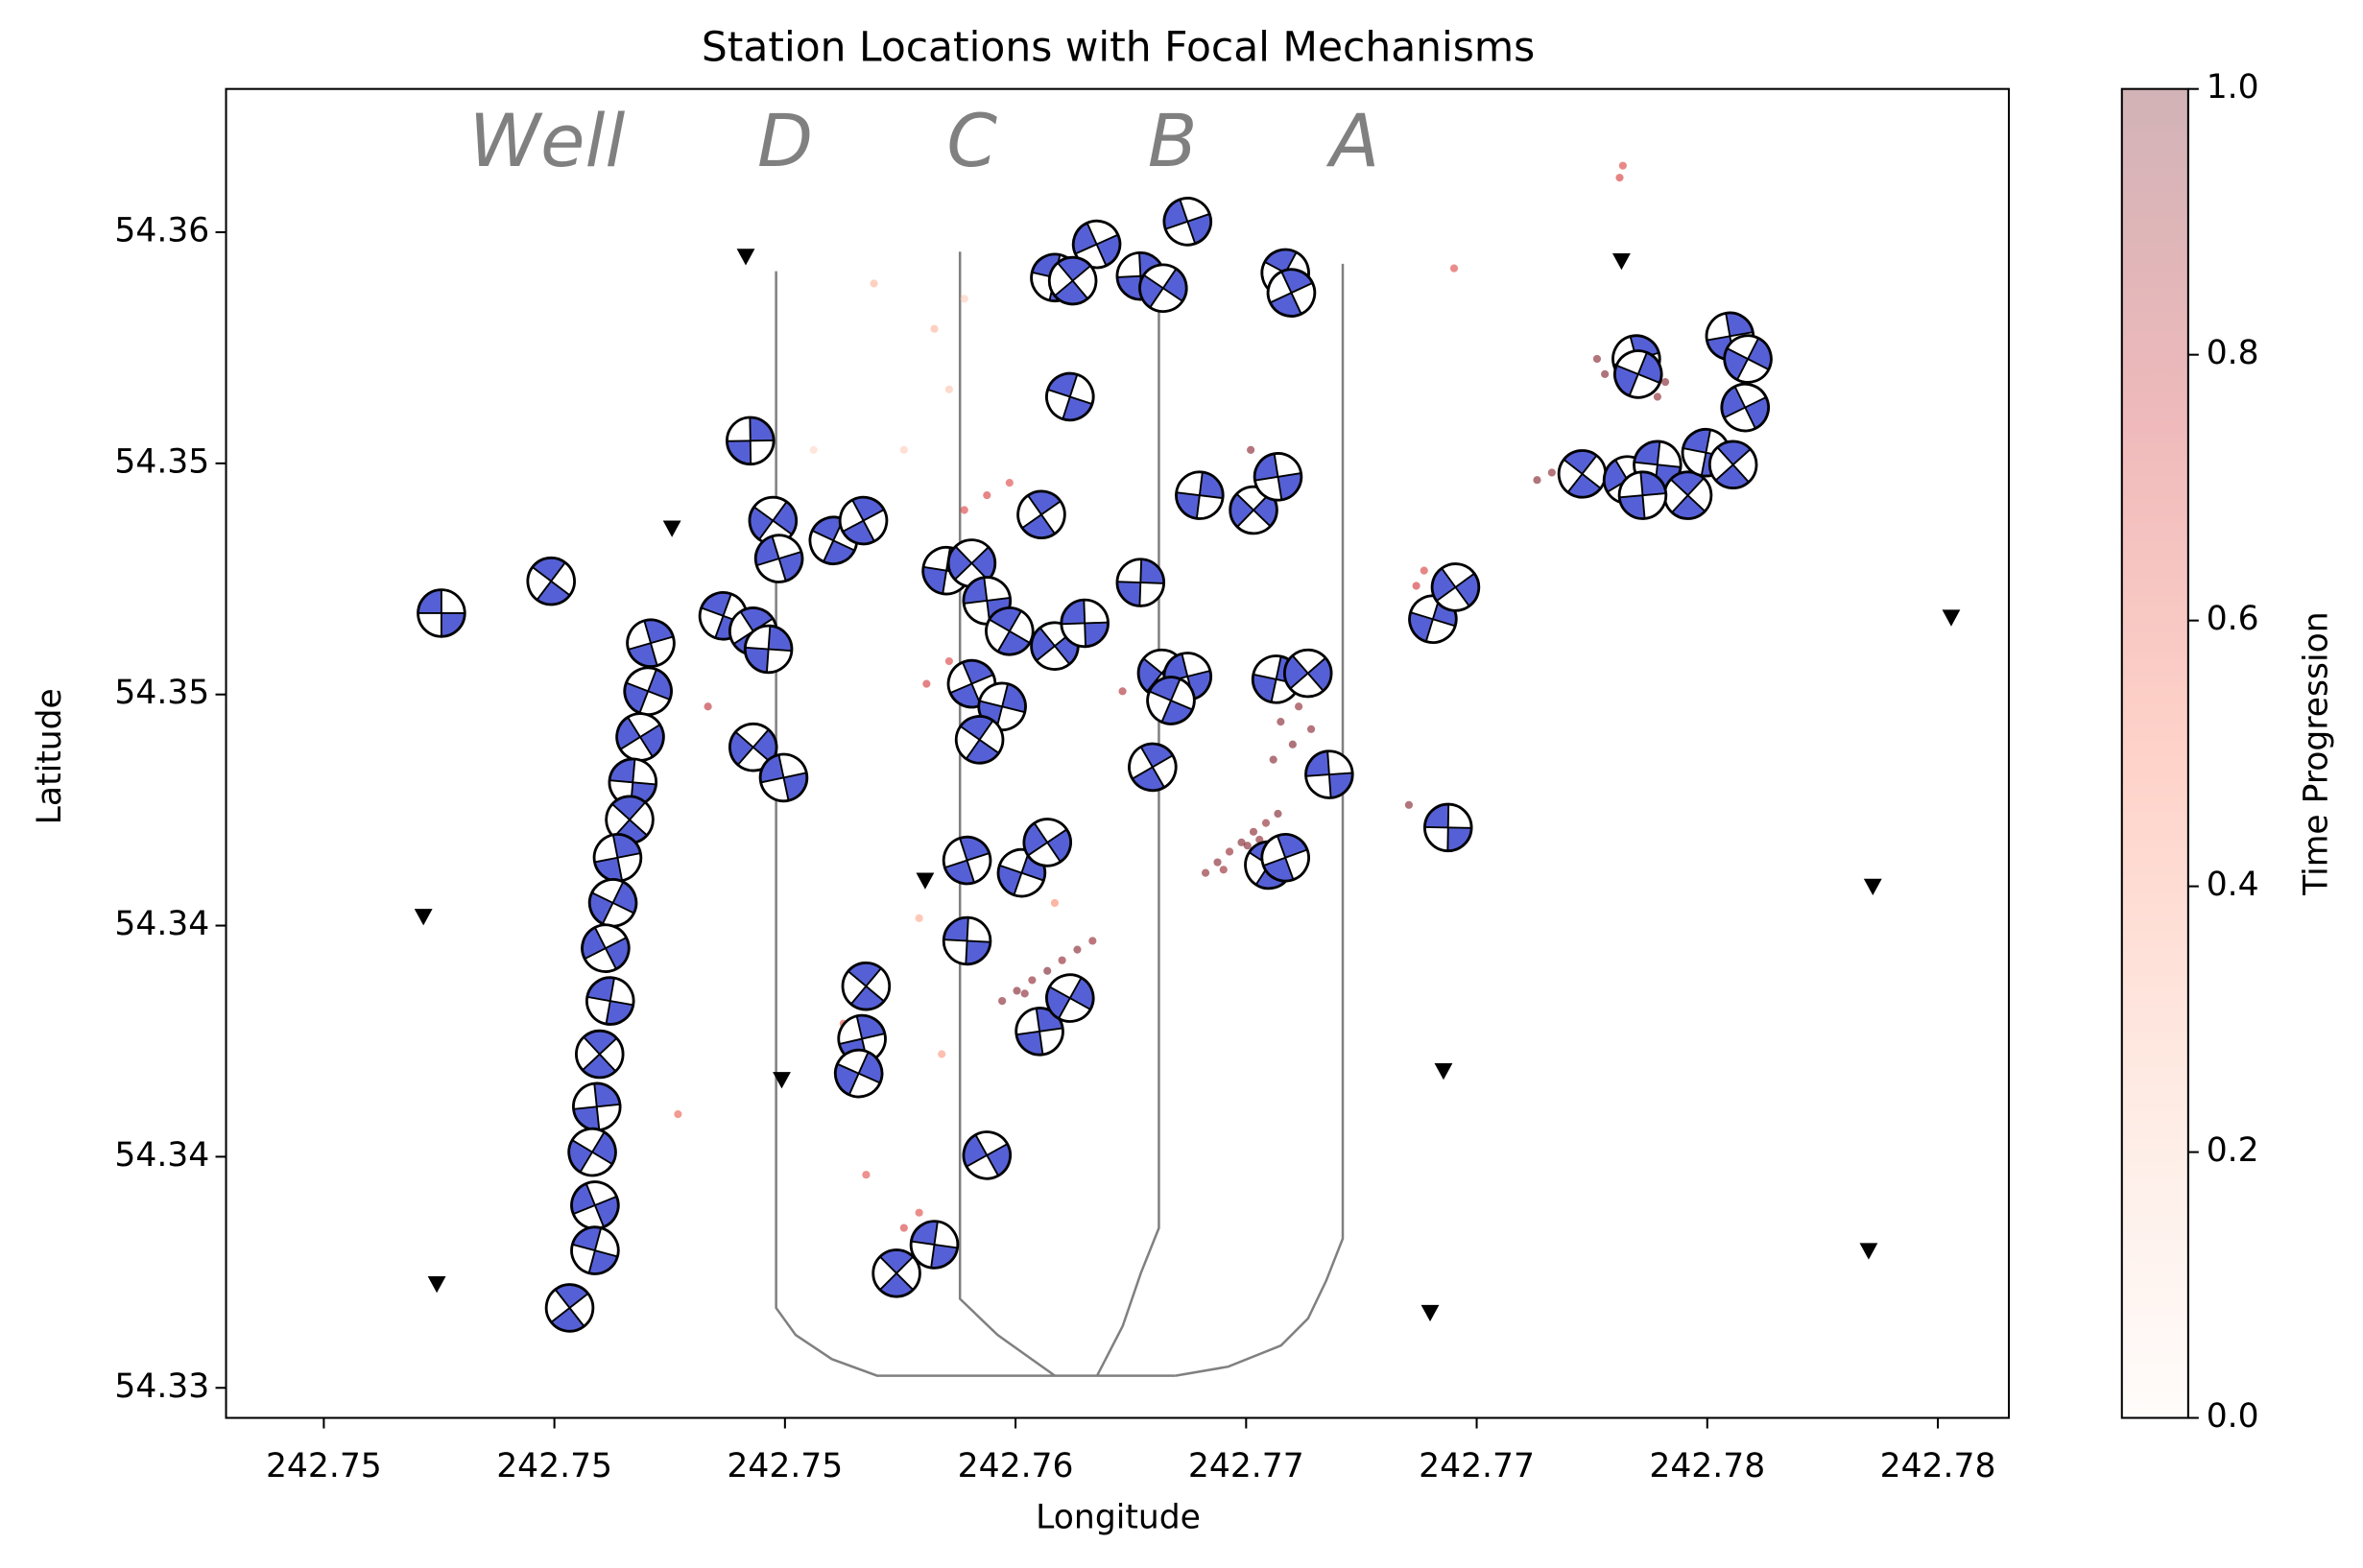 This screenshot has height=1568, width=2363. Describe the element at coordinates (2233, 1416) in the screenshot. I see `colorbar-tick-label: 0.0` at that location.